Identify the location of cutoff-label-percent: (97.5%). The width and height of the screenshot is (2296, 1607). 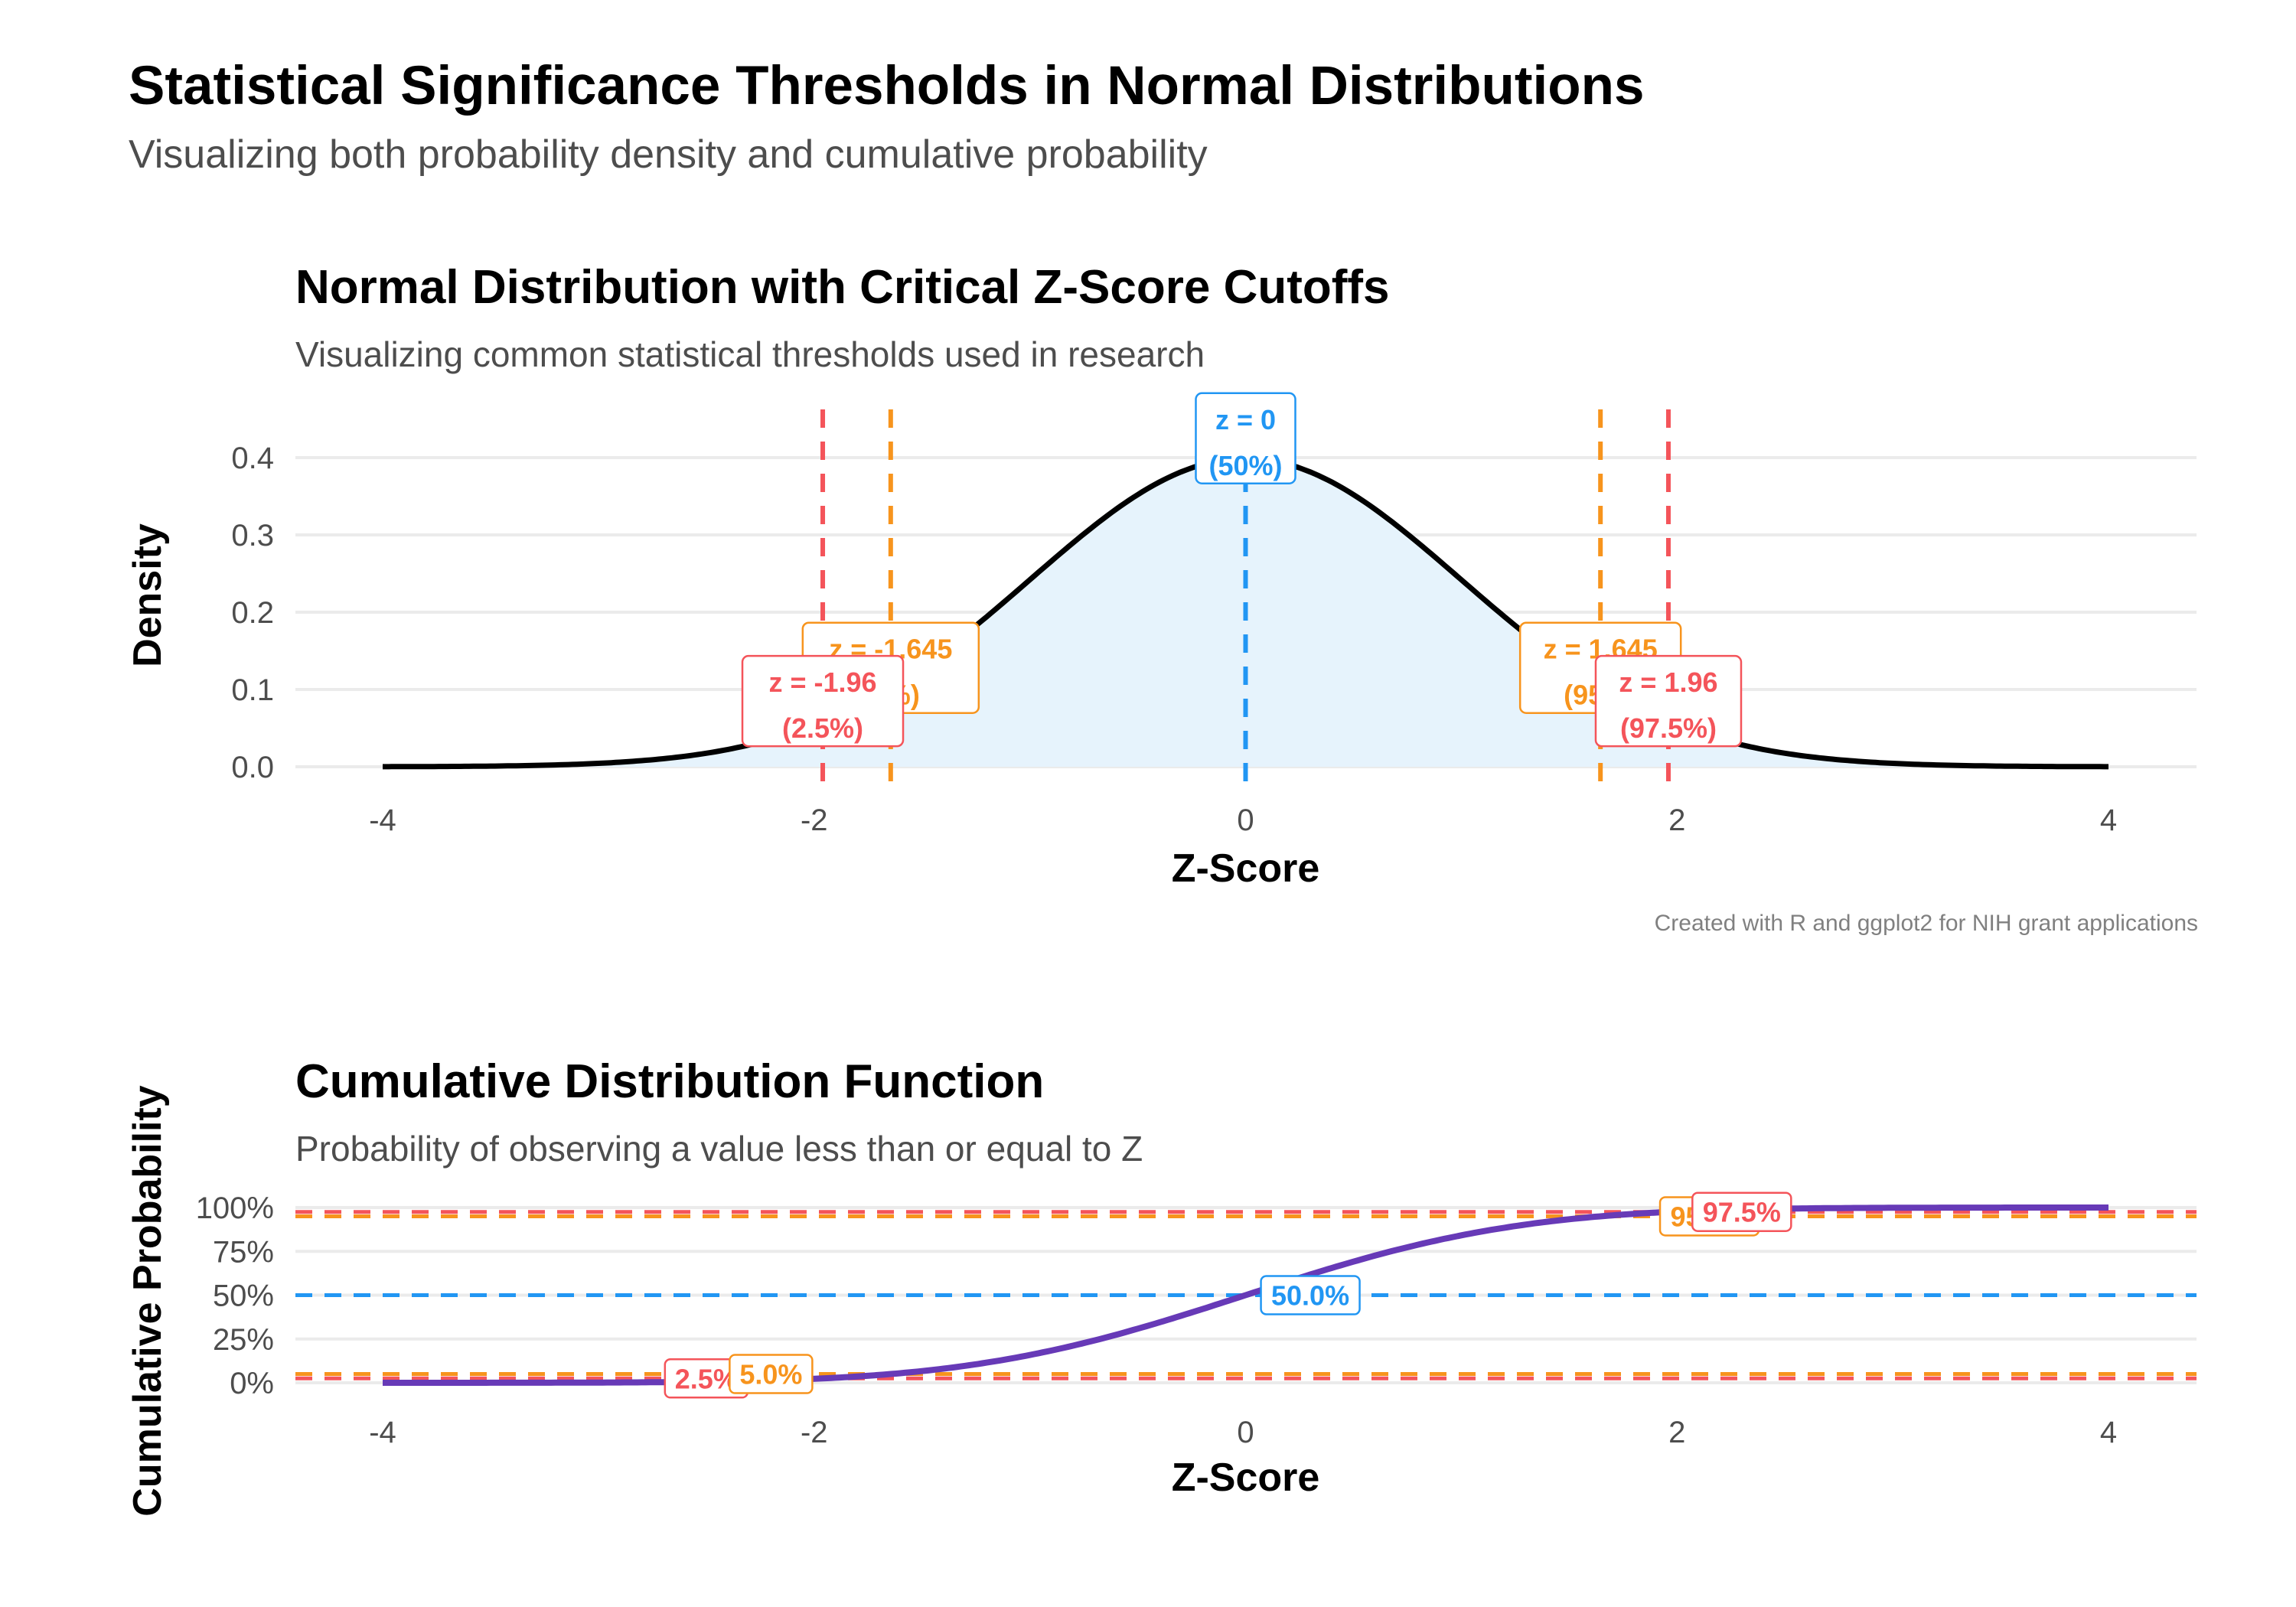
(1668, 728).